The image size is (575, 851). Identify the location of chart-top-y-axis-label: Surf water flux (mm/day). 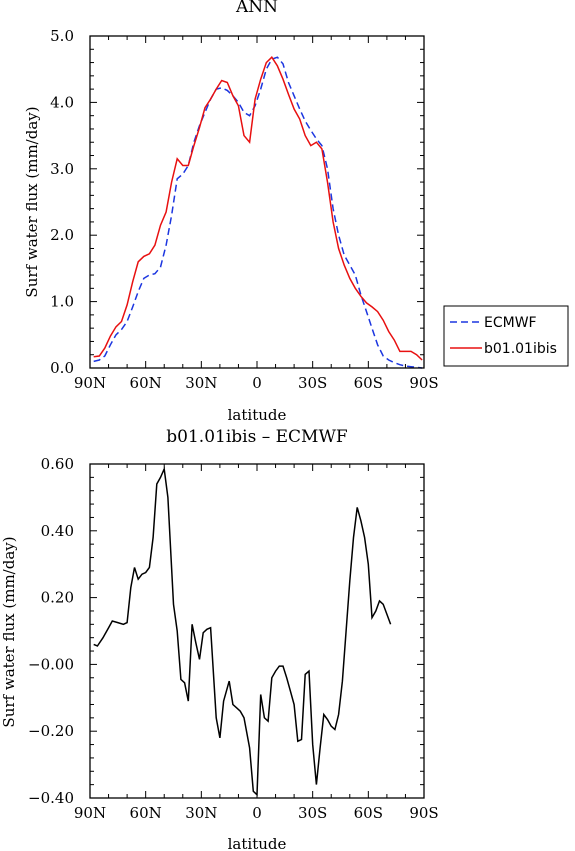
(32, 201).